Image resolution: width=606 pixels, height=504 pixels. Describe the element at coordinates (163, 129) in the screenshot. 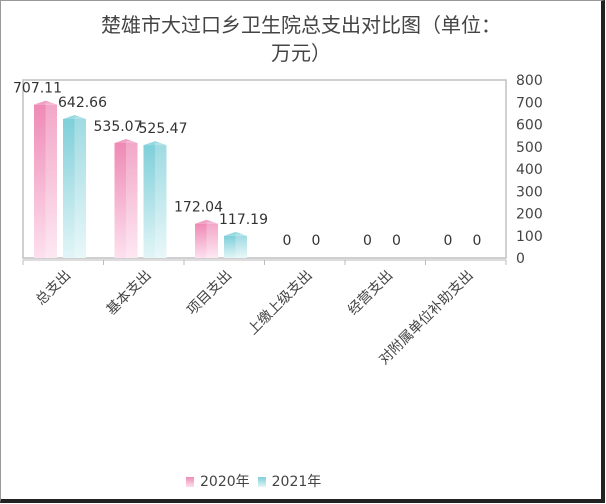

I see `data-label: 525.47` at that location.